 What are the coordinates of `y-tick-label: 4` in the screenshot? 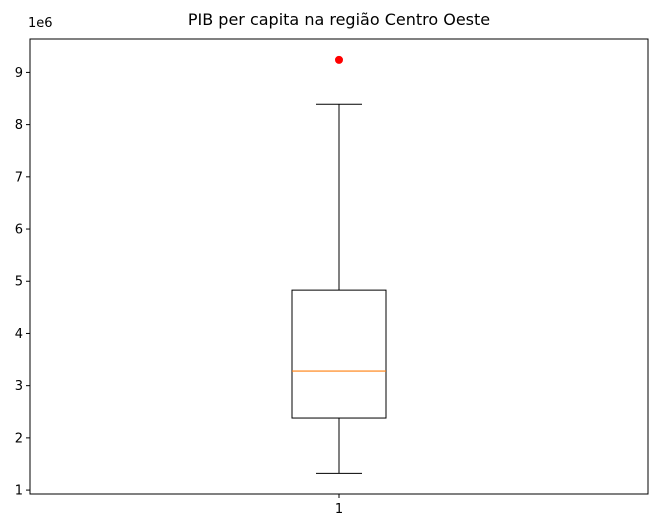 It's located at (19, 334).